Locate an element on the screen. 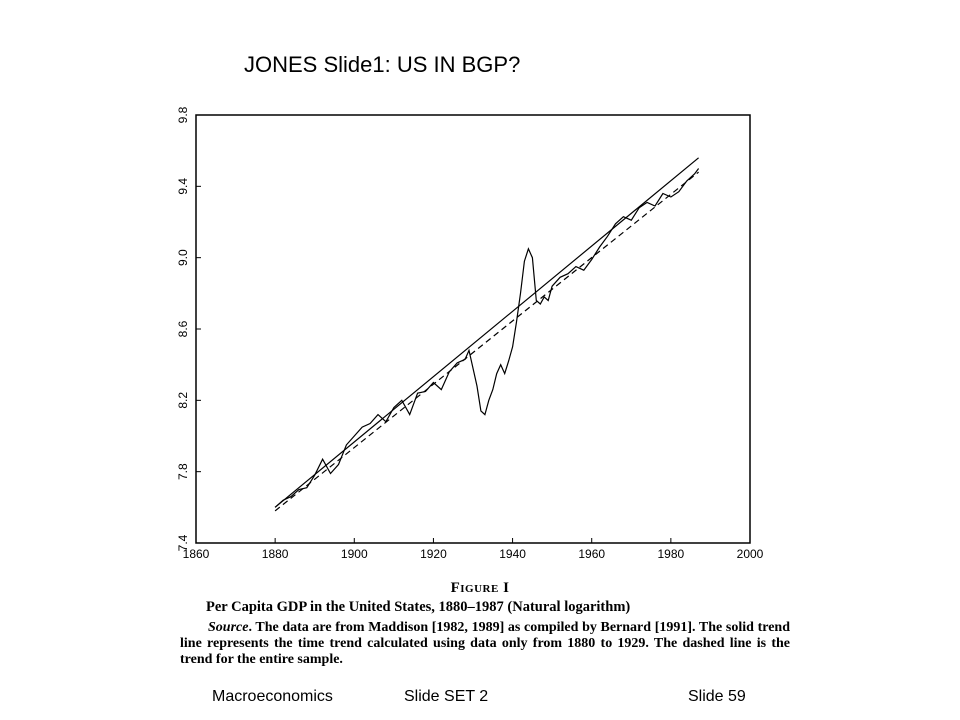 Image resolution: width=960 pixels, height=720 pixels. y-tick-label: 9.0 is located at coordinates (183, 257).